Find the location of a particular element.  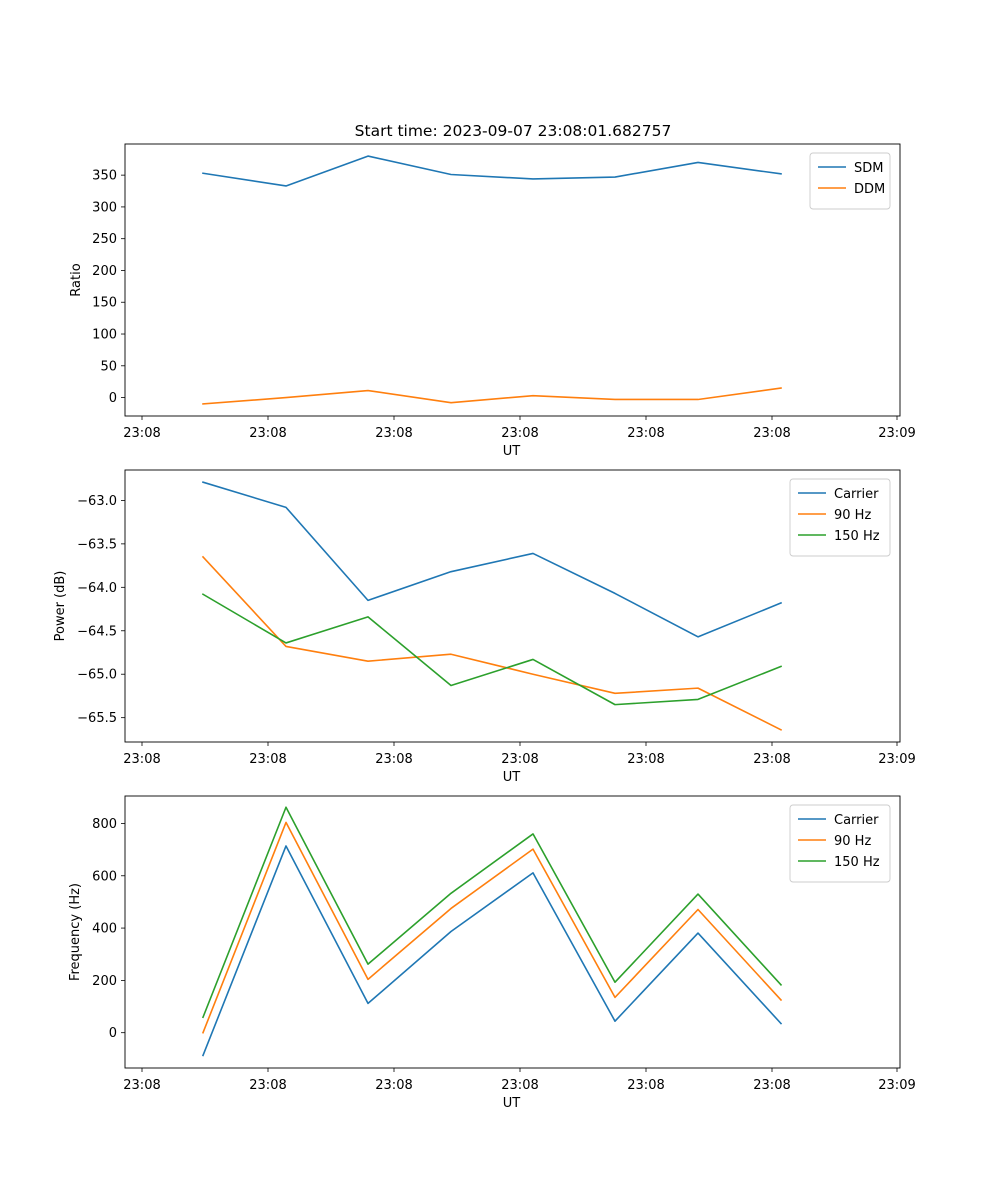

ratio-y-tick-label: 50 is located at coordinates (108, 366).